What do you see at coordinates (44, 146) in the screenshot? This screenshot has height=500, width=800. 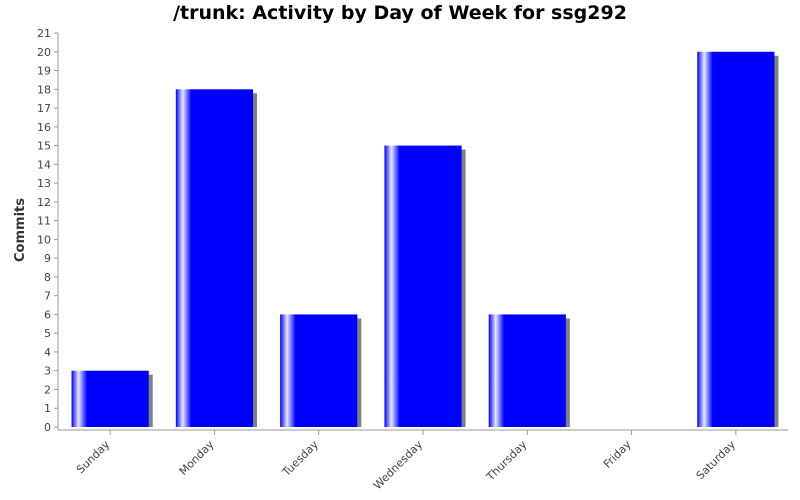 I see `y-tick-label: 15` at bounding box center [44, 146].